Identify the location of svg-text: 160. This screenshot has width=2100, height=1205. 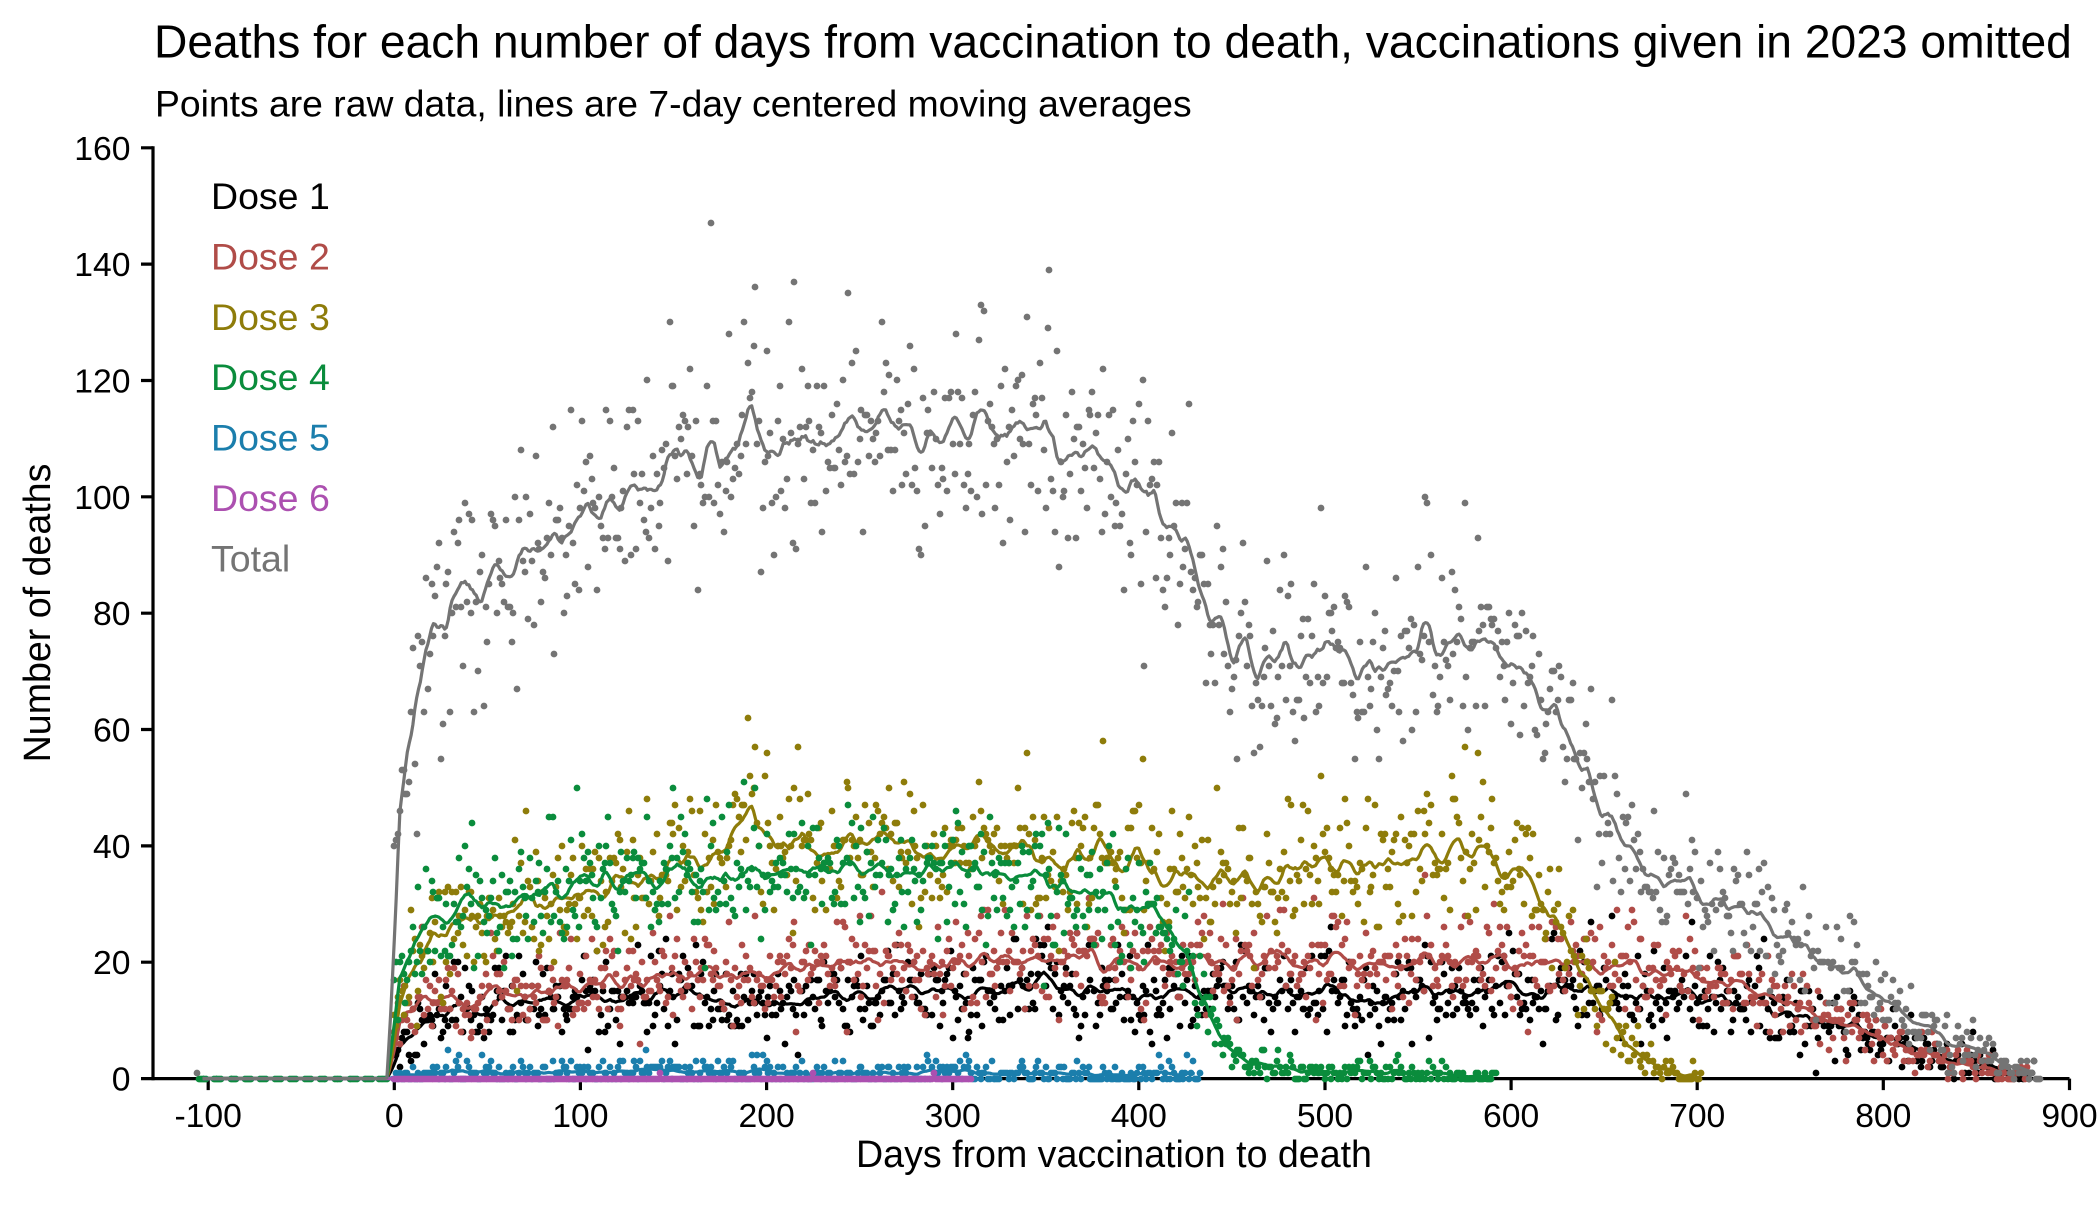
(102, 149).